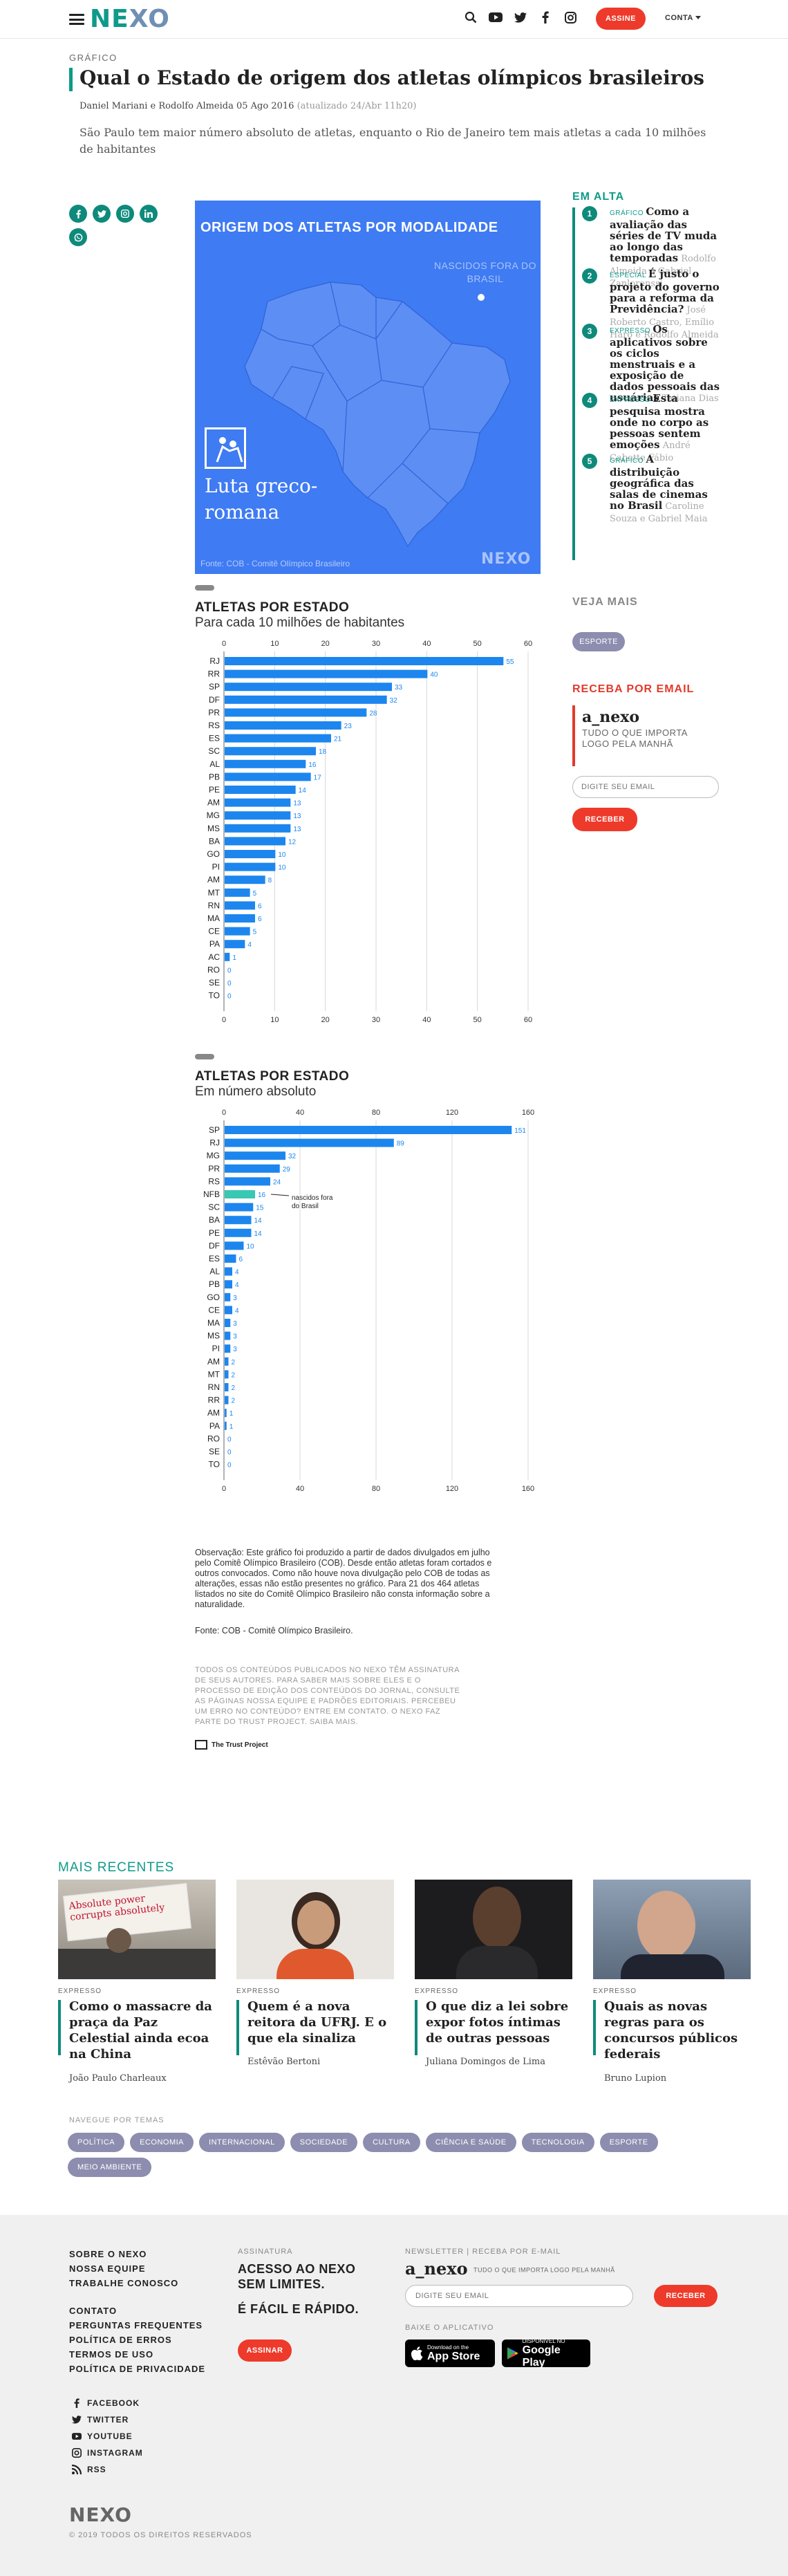 The width and height of the screenshot is (788, 2576). Describe the element at coordinates (102, 214) in the screenshot. I see `share-twitter-icon` at that location.